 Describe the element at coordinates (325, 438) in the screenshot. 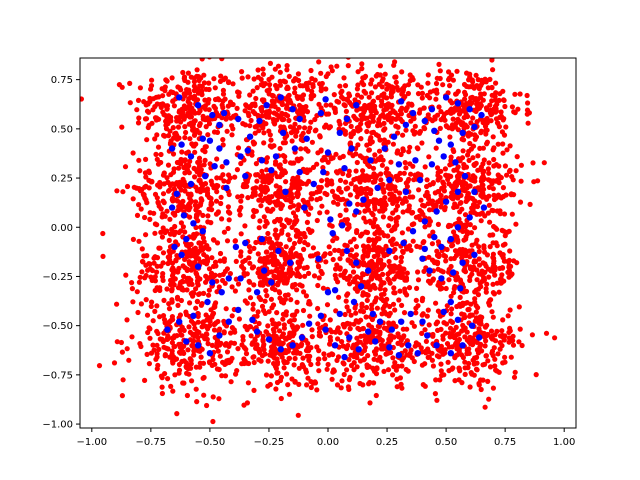

I see `x-axis: −1.00 −0.75 −0.50 −0.25 0.00 0.25 0.50 0.75 1.00` at that location.